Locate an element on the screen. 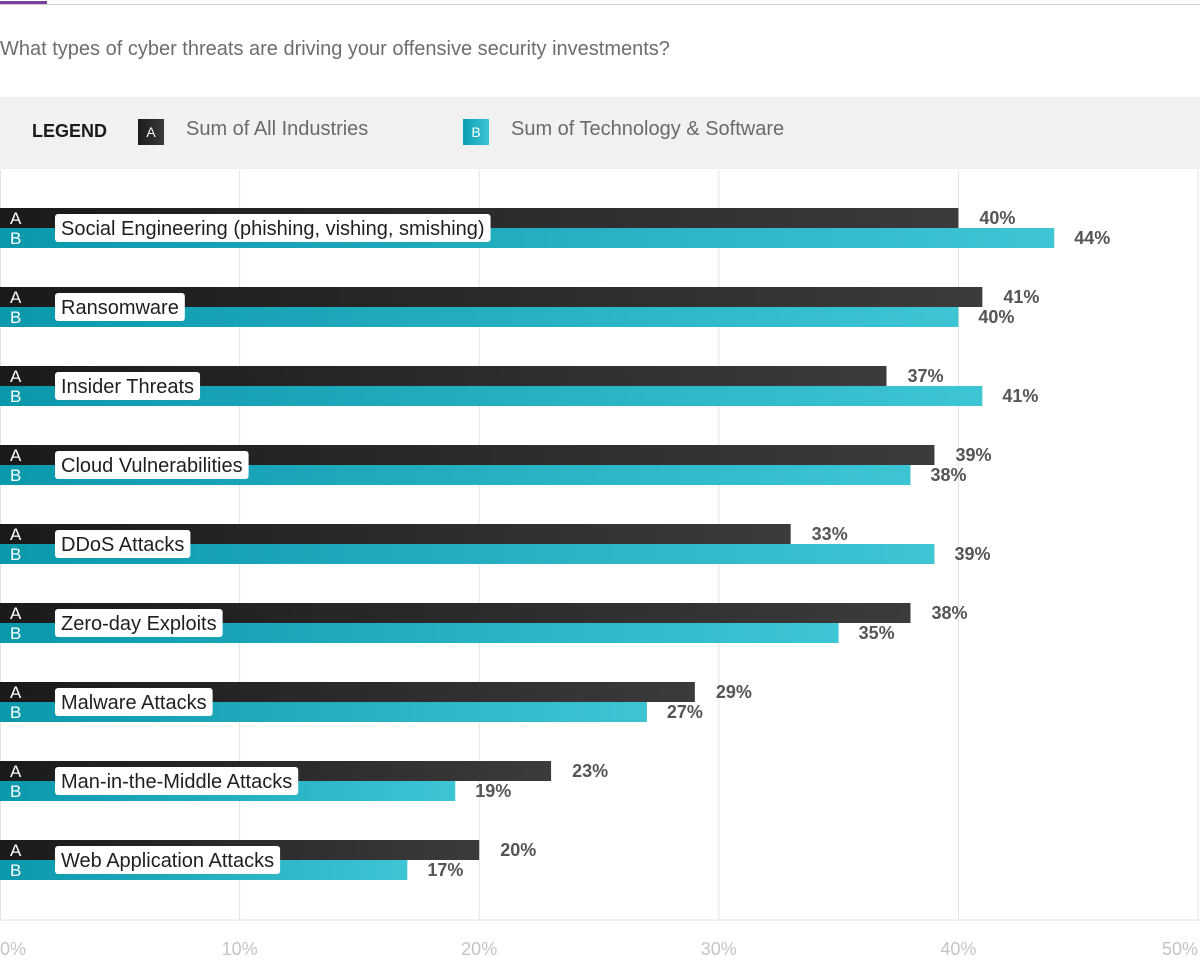 The height and width of the screenshot is (960, 1200). value-label-a: 29% is located at coordinates (734, 692).